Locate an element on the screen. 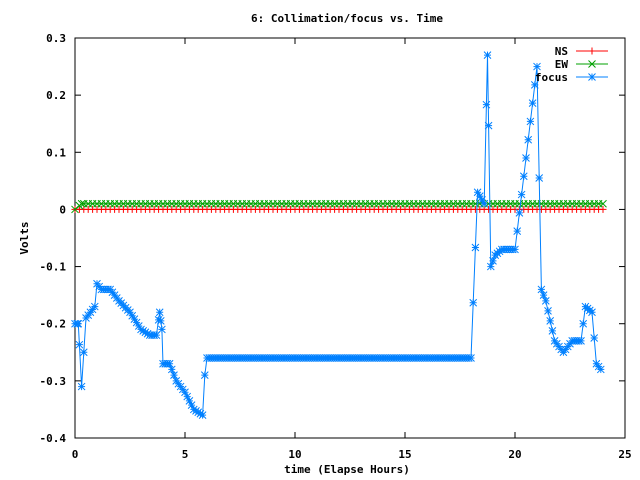 The height and width of the screenshot is (480, 640). legend-label: EW is located at coordinates (562, 64).